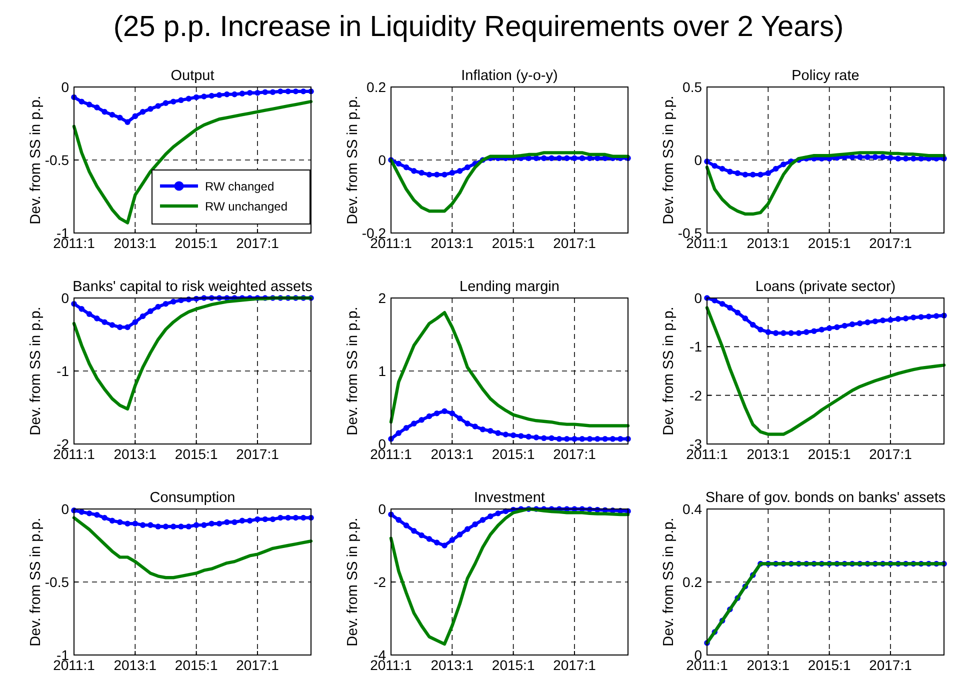  What do you see at coordinates (692, 87) in the screenshot?
I see `y-tick-label: 0.5` at bounding box center [692, 87].